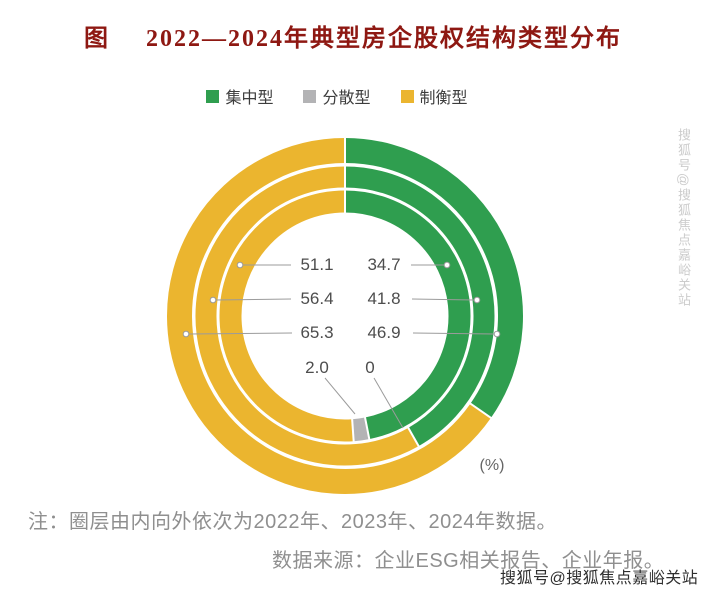 Image resolution: width=706 pixels, height=598 pixels. Describe the element at coordinates (370, 367) in the screenshot. I see `value-label-dispersed-b: 0` at that location.